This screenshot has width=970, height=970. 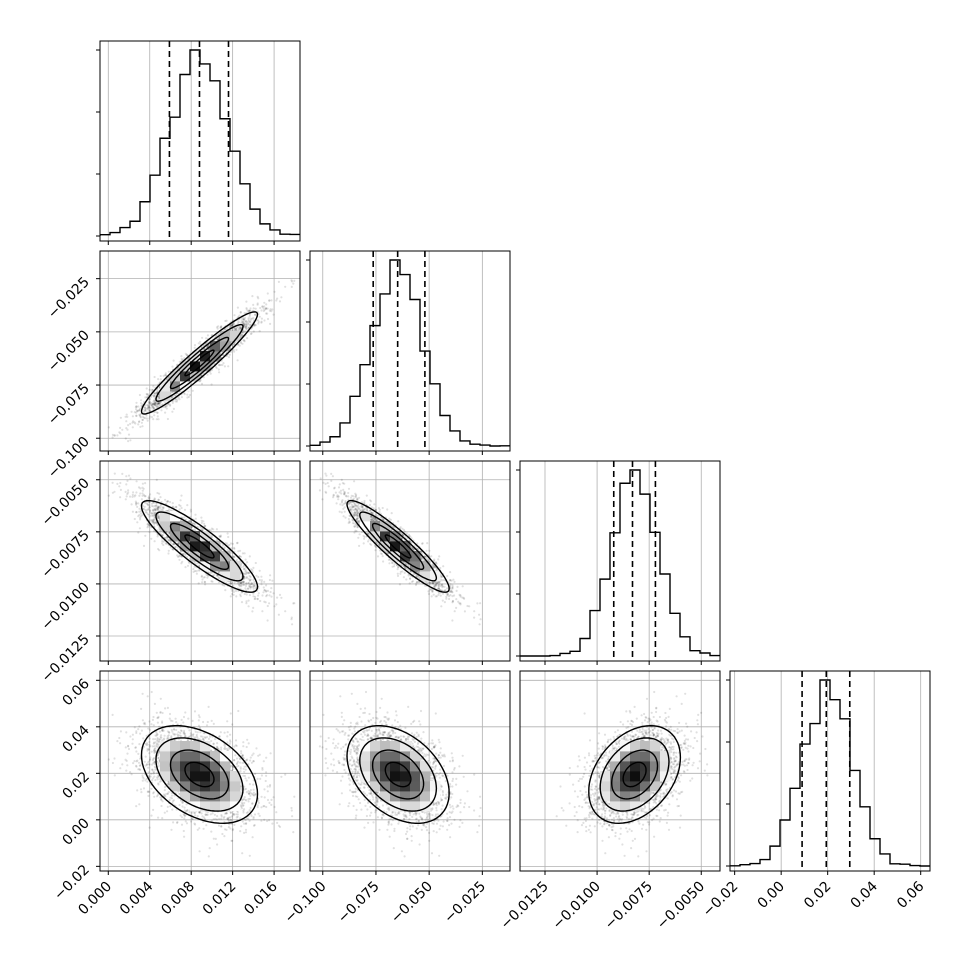 What do you see at coordinates (261, 898) in the screenshot?
I see `x-tick-label-0-4: 0.016` at bounding box center [261, 898].